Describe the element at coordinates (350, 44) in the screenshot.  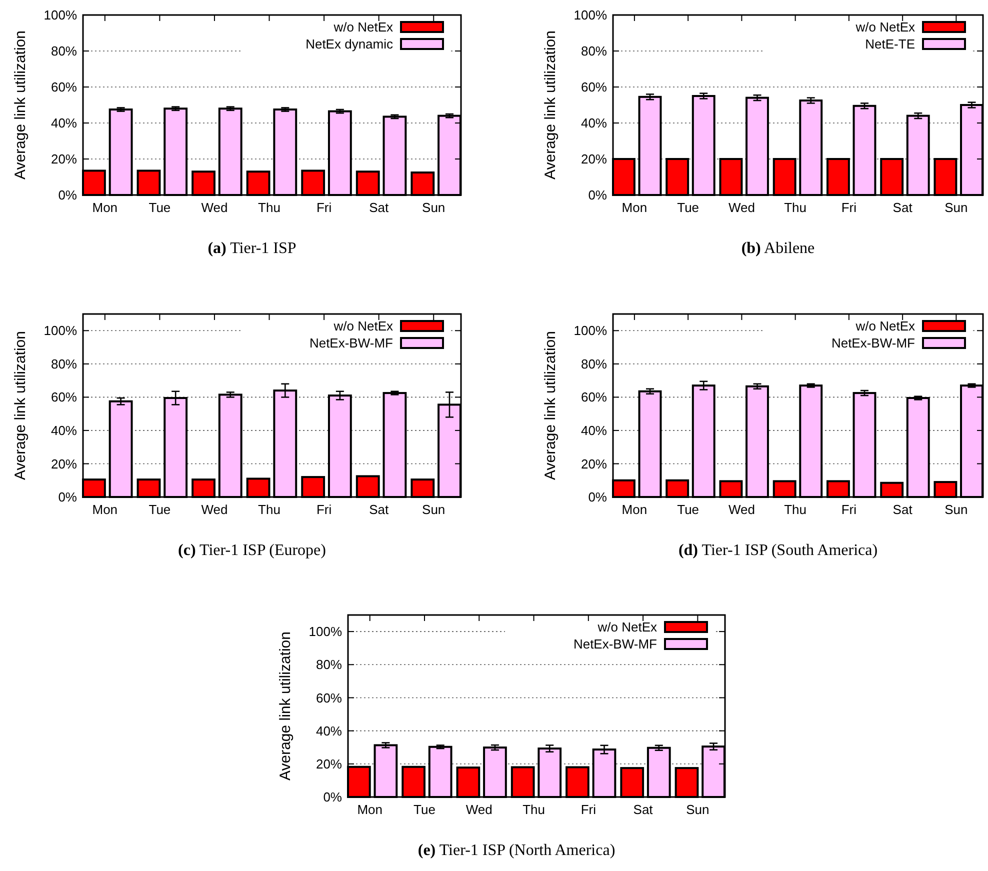
I see `legend-label: NetEx dynamic` at that location.